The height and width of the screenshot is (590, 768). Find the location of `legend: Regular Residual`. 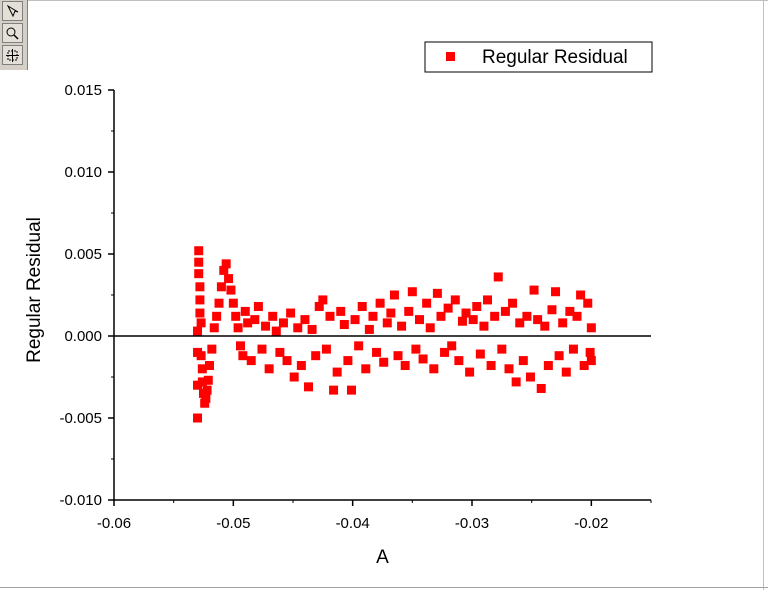

legend: Regular Residual is located at coordinates (538, 57).